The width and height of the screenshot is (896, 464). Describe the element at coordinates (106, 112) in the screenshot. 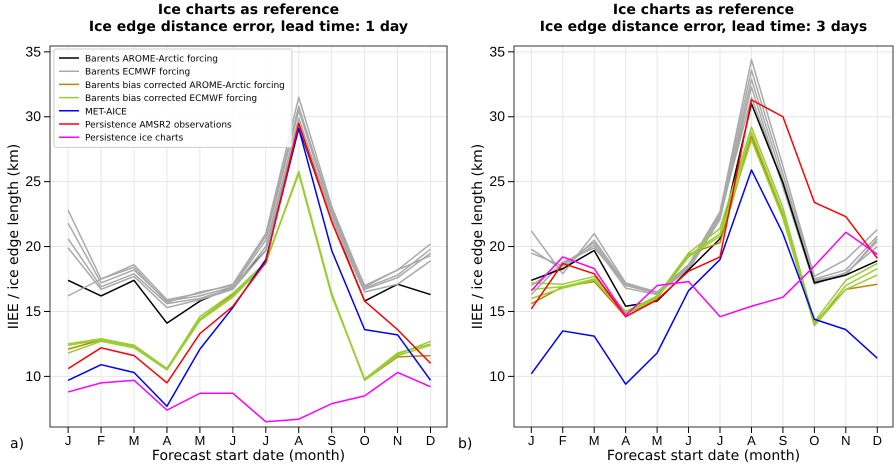

I see `legend-label: MET-AICE` at that location.